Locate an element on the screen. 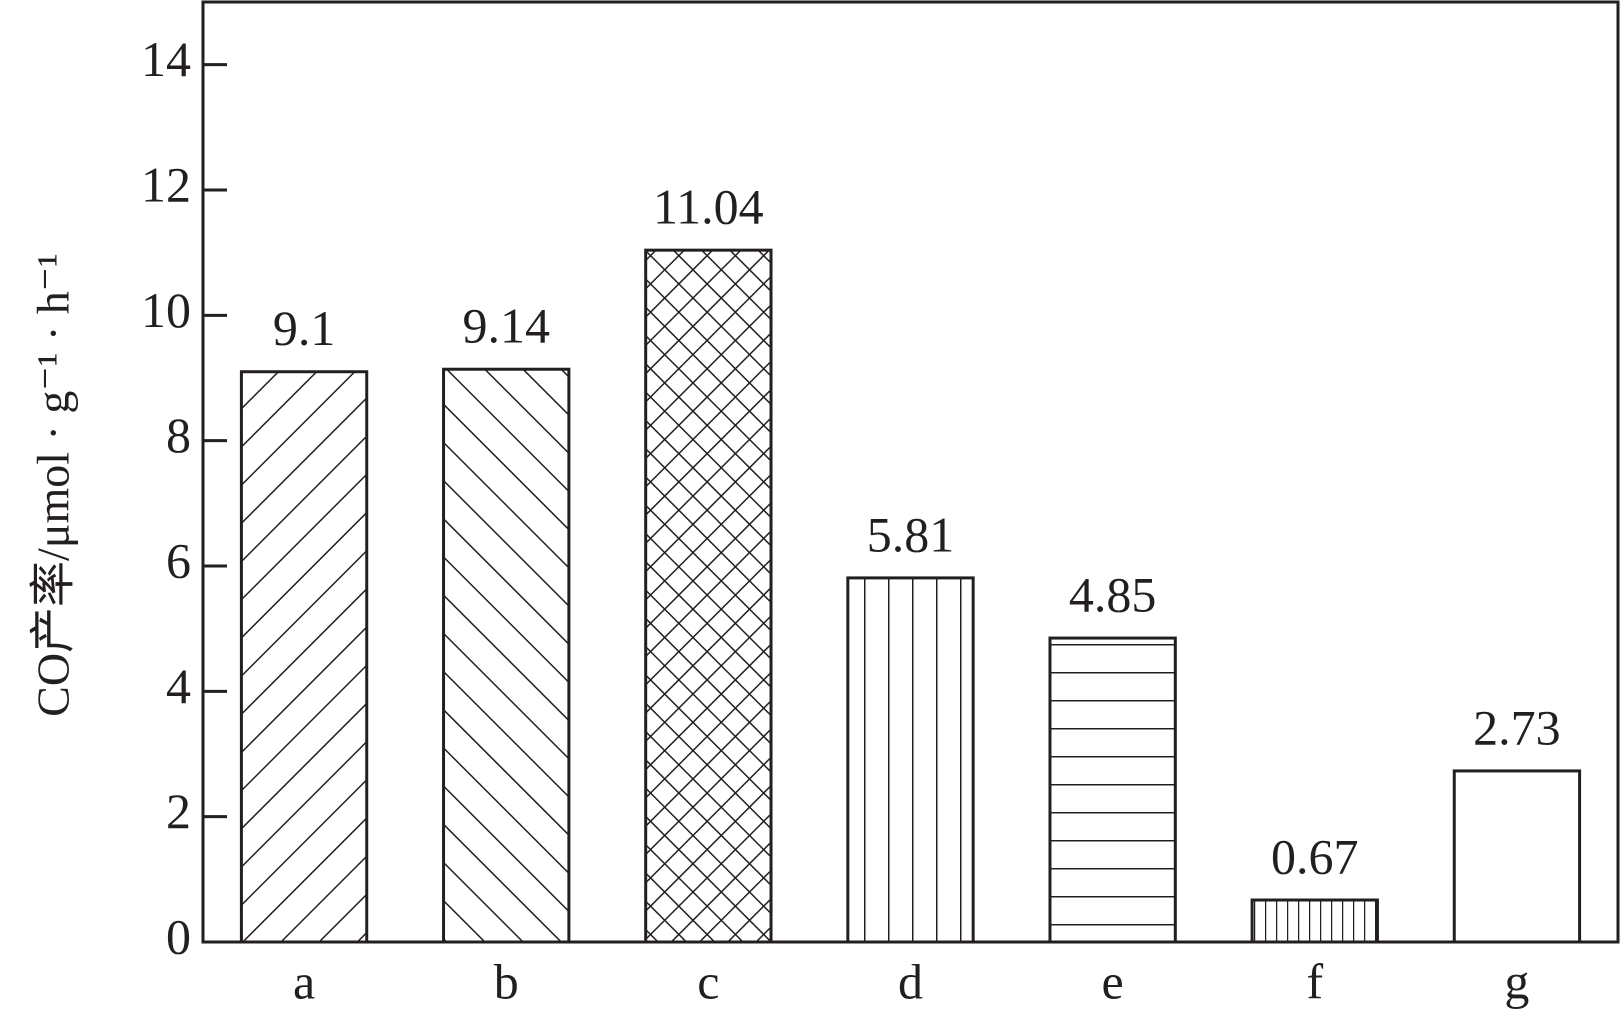 This screenshot has height=1032, width=1624. x-tick-label: b is located at coordinates (506, 981).